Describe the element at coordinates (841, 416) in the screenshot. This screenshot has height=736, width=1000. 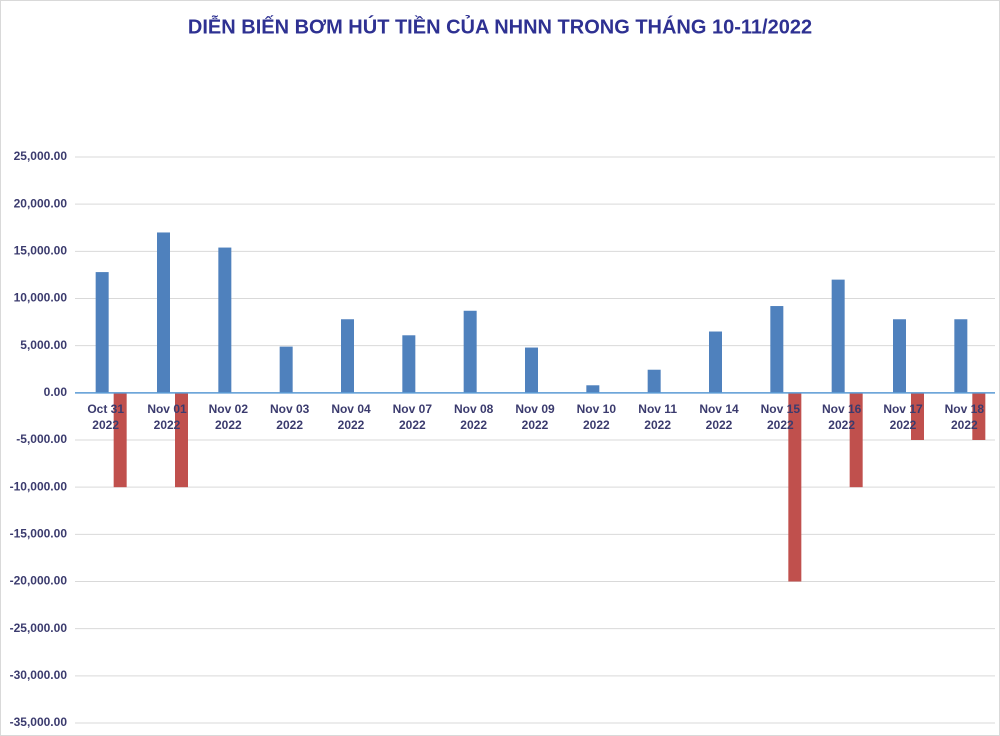
I see `x-tick-label: Nov 16 2022` at that location.